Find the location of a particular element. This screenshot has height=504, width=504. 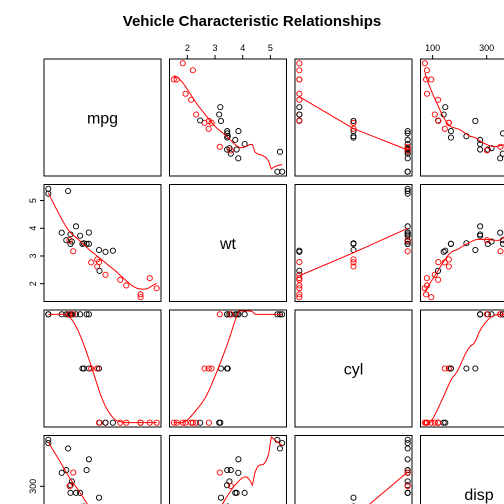

x-tick-label: 100 is located at coordinates (432, 48).